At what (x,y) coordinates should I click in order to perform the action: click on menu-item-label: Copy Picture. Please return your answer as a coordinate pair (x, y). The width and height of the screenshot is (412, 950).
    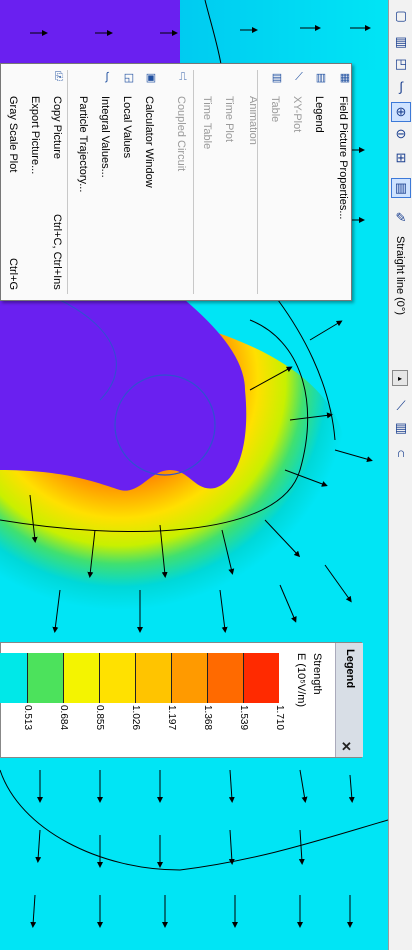
    Looking at the image, I should click on (57, 127).